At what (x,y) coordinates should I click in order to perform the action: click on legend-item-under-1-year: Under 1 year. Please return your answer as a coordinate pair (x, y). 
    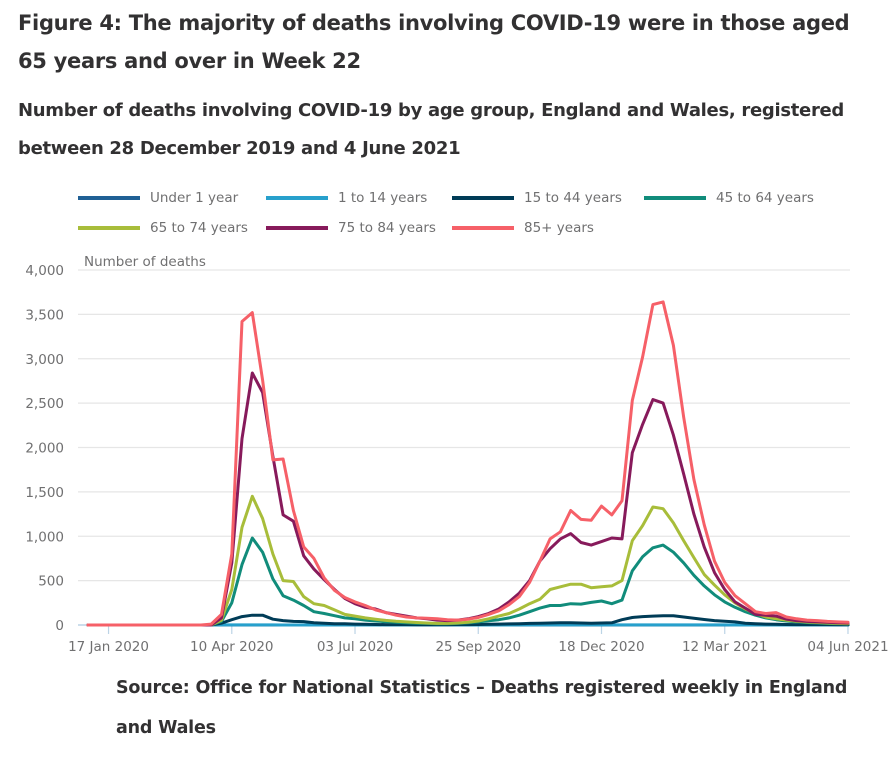
    Looking at the image, I should click on (158, 198).